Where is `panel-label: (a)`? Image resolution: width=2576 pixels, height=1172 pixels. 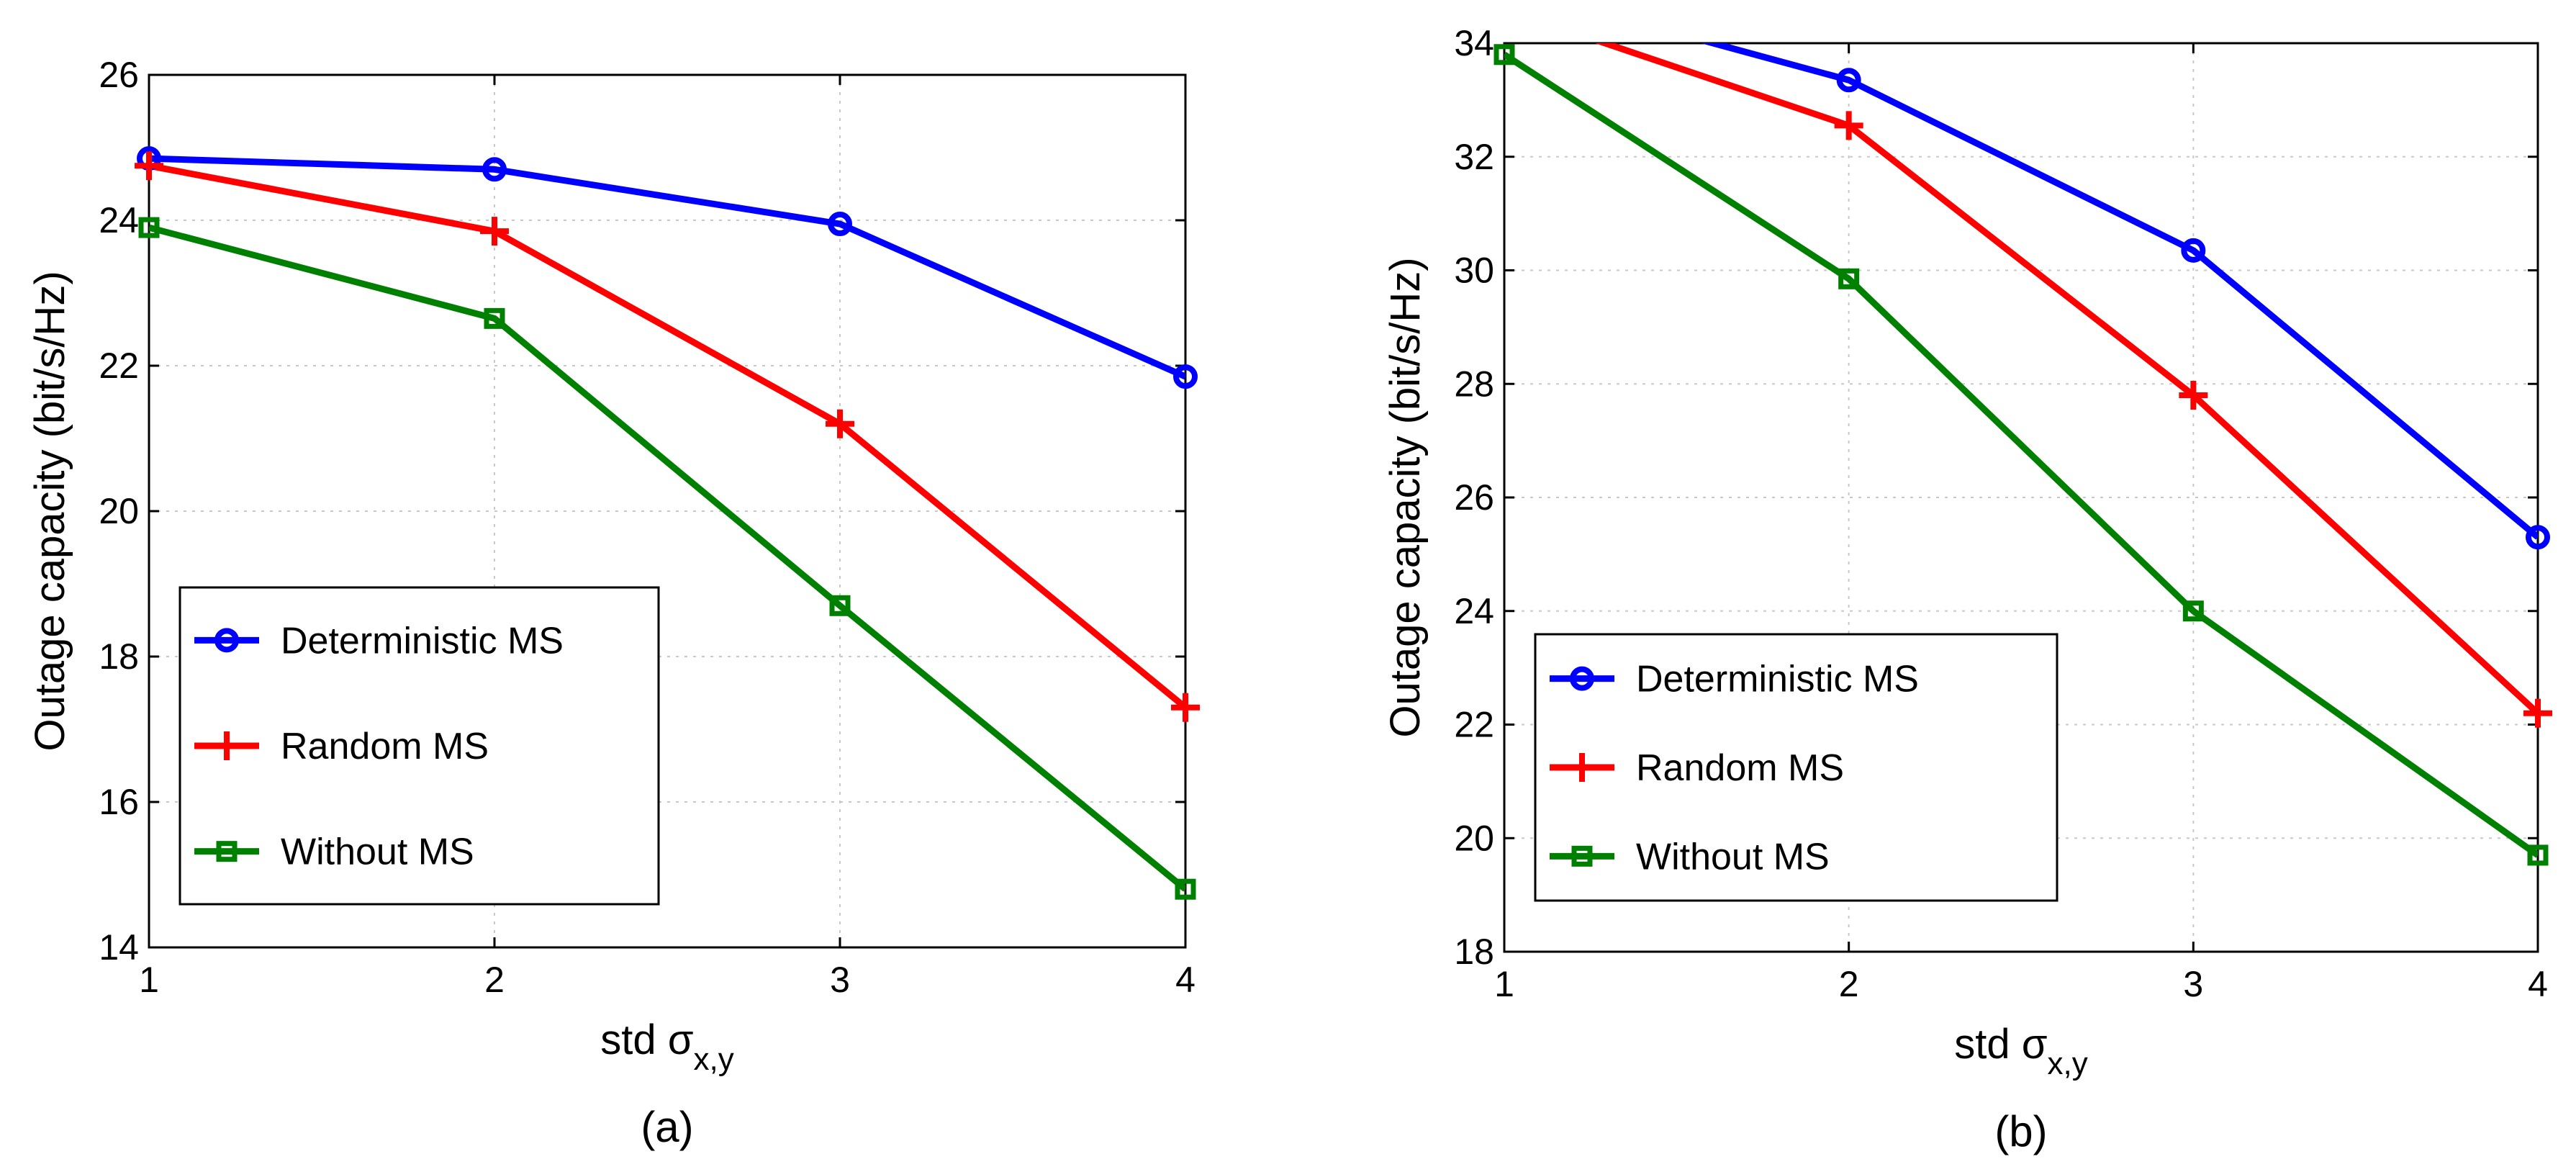
panel-label: (a) is located at coordinates (667, 1127).